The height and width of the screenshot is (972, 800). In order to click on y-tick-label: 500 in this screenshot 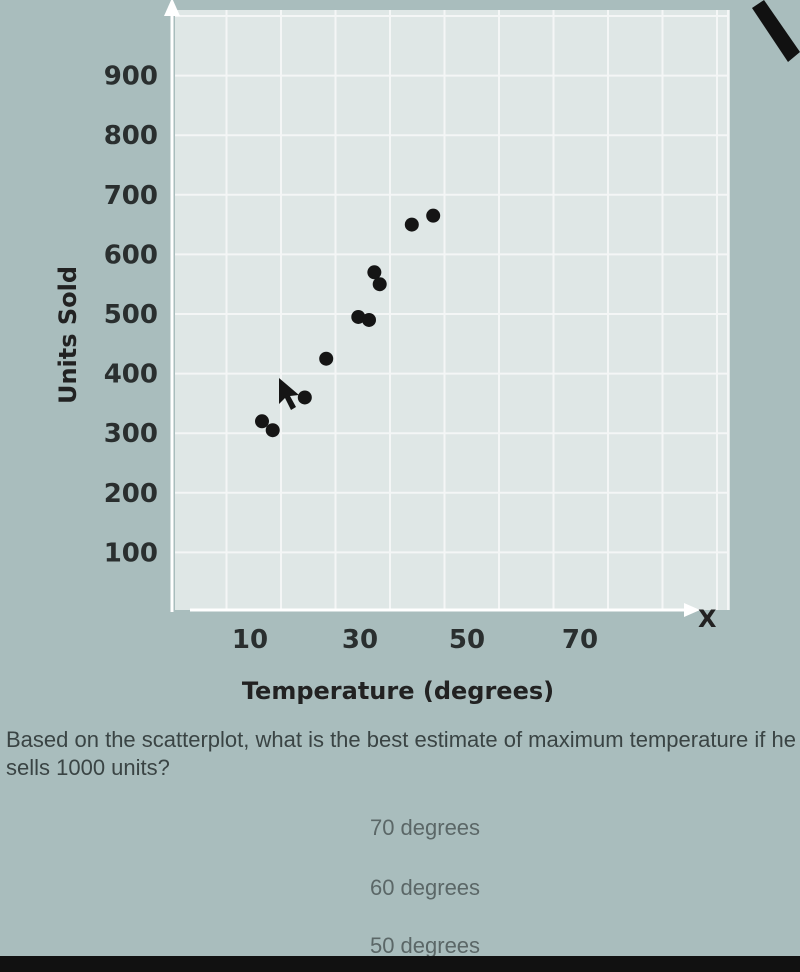, I will do `click(131, 315)`.